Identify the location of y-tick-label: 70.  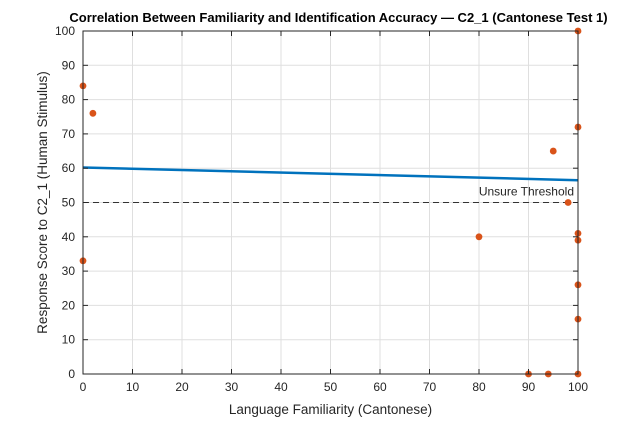
(69, 134).